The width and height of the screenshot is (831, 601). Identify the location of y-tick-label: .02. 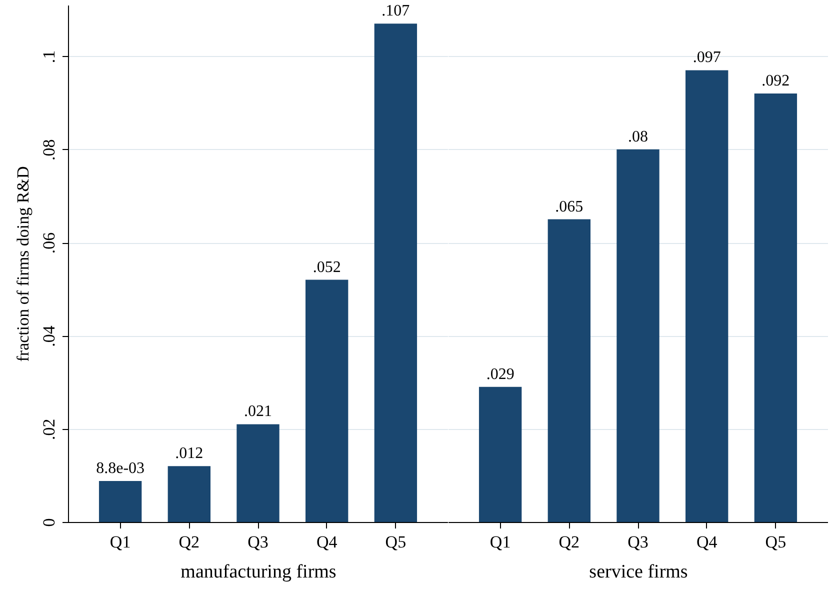
(49, 429).